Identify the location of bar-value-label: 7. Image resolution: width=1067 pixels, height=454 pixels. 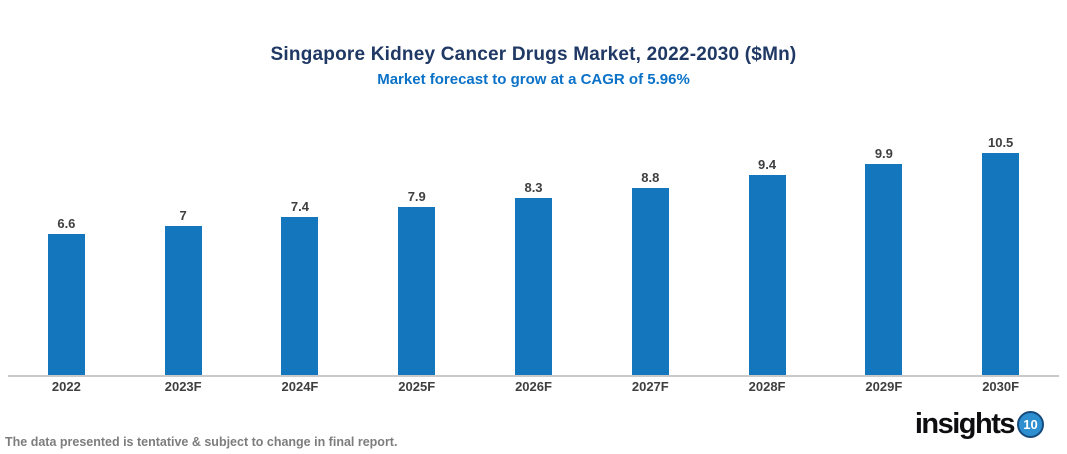
(183, 215).